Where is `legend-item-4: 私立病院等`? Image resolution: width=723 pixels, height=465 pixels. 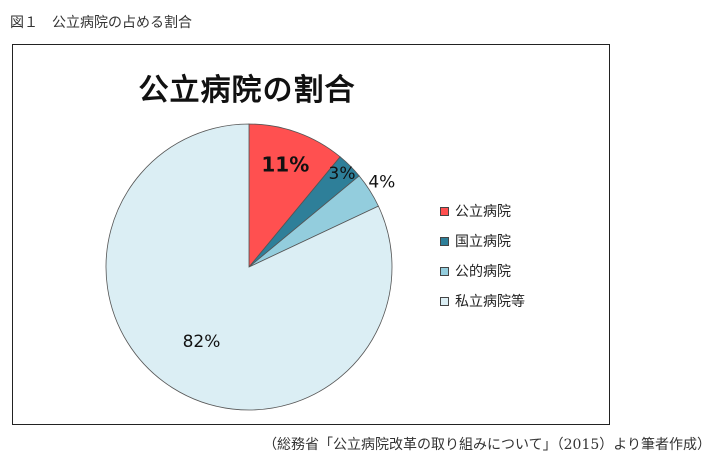
legend-item-4: 私立病院等 is located at coordinates (482, 301).